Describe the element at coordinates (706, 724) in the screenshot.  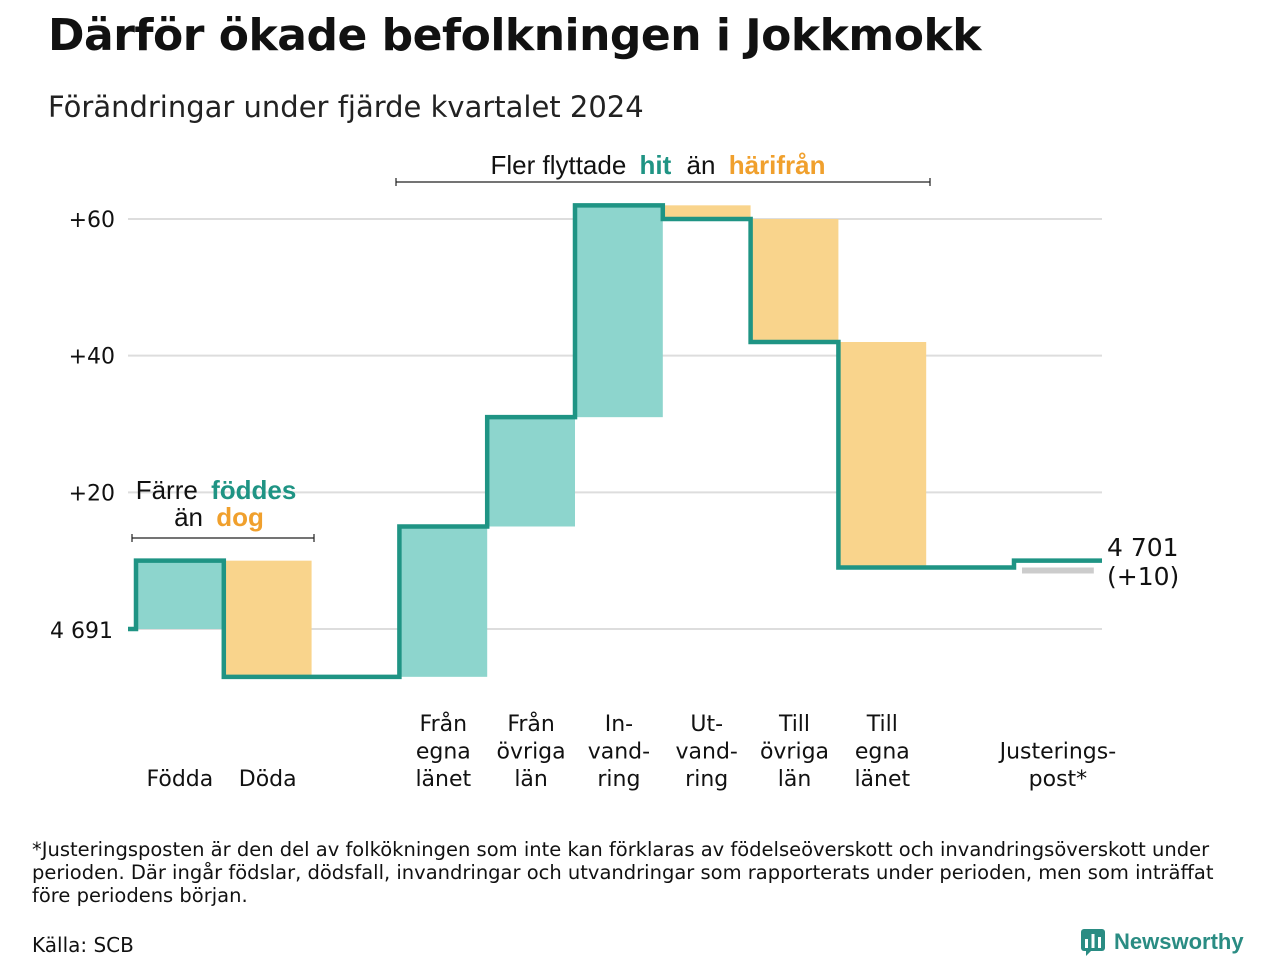
I see `x-tick-label: Ut-` at that location.